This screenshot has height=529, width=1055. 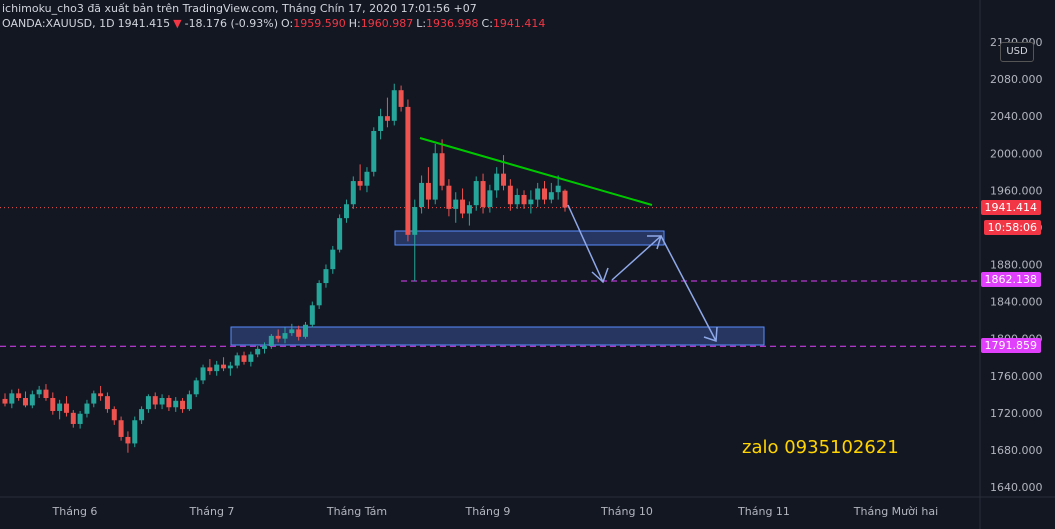 What do you see at coordinates (319, 23) in the screenshot?
I see `open-value: 1959.590` at bounding box center [319, 23].